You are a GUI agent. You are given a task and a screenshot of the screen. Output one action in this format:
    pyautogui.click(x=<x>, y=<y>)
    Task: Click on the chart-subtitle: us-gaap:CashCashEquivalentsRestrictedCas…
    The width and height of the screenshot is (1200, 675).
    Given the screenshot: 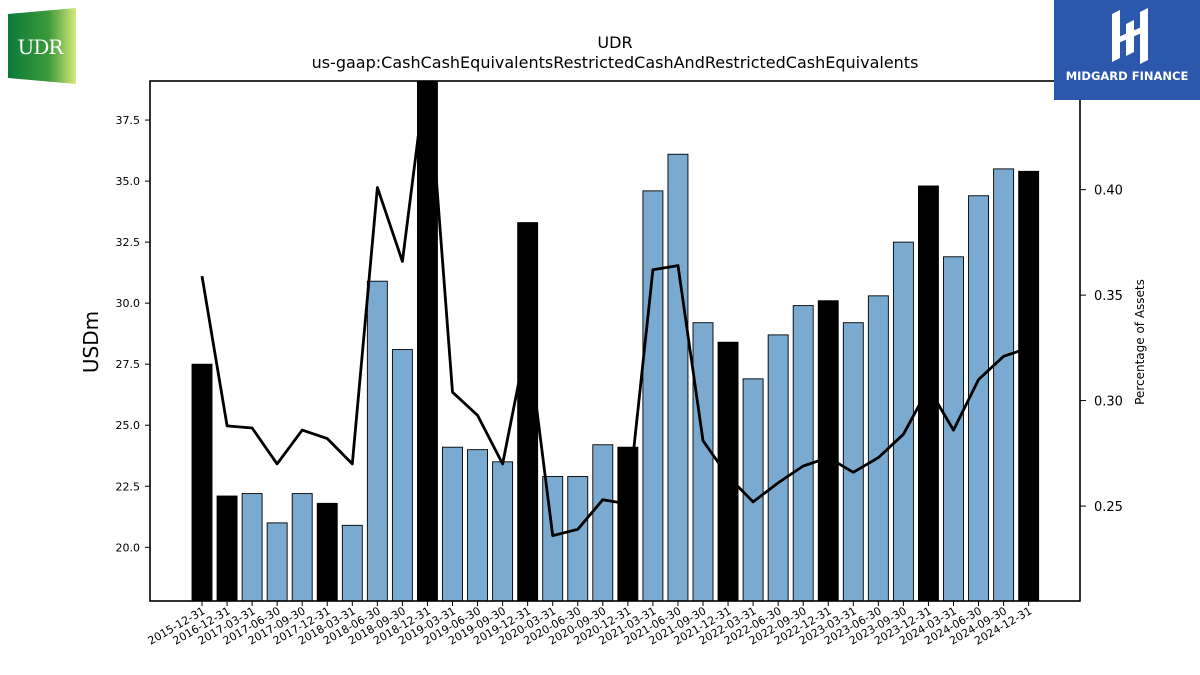 What is the action you would take?
    pyautogui.click(x=615, y=62)
    